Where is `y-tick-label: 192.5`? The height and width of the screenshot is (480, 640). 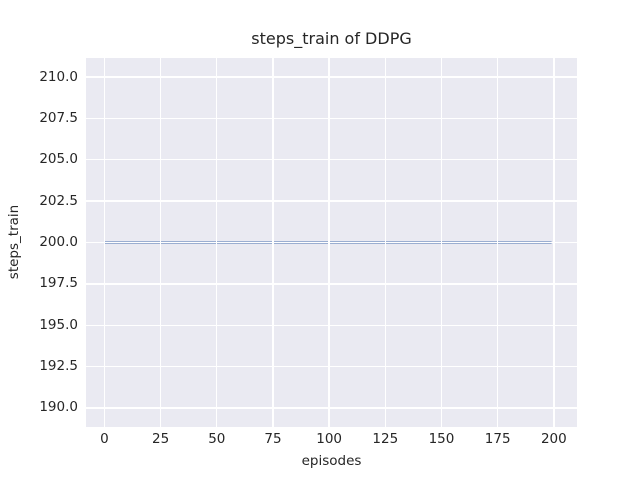 y-tick-label: 192.5 is located at coordinates (58, 366).